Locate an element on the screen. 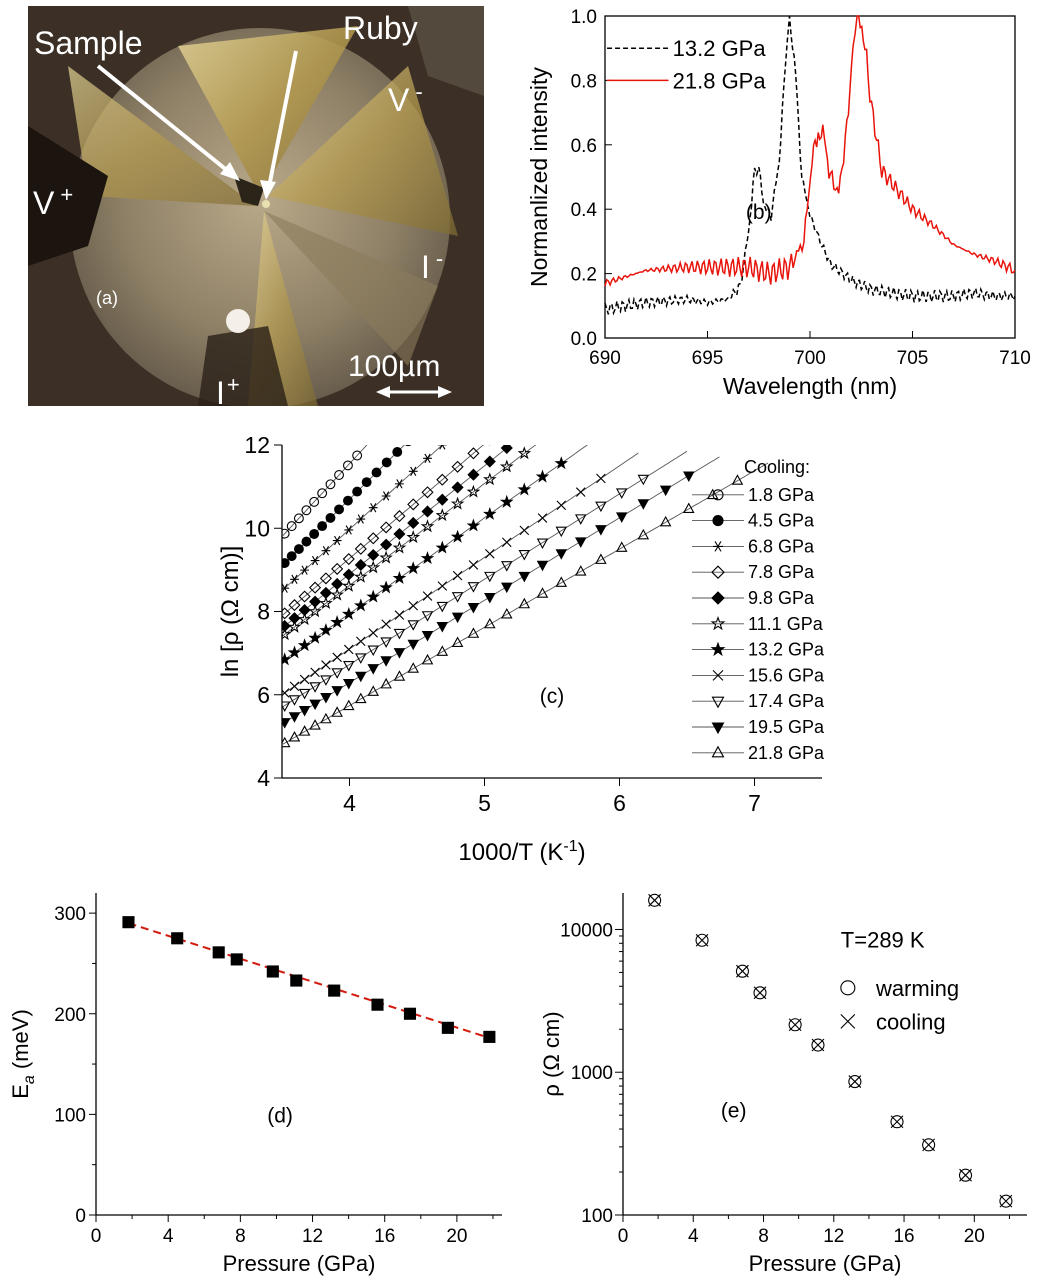  x-tick-label-d: 16 is located at coordinates (384, 1236).